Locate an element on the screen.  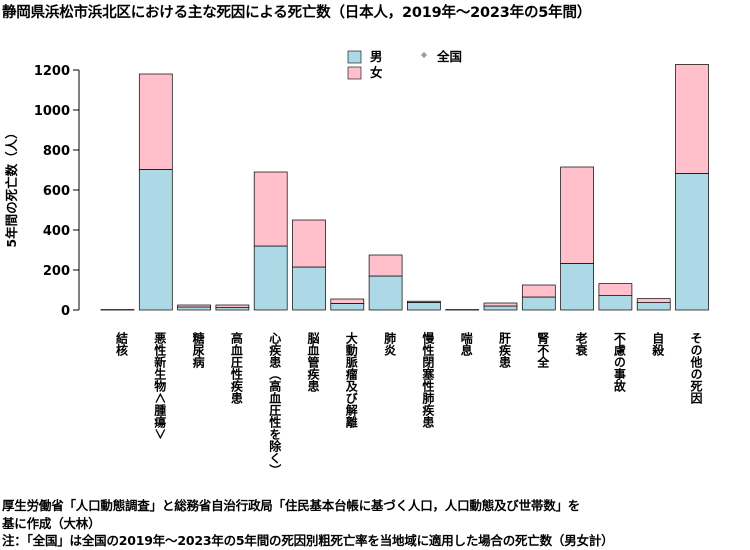
y-tick-label: 600 is located at coordinates (56, 191).